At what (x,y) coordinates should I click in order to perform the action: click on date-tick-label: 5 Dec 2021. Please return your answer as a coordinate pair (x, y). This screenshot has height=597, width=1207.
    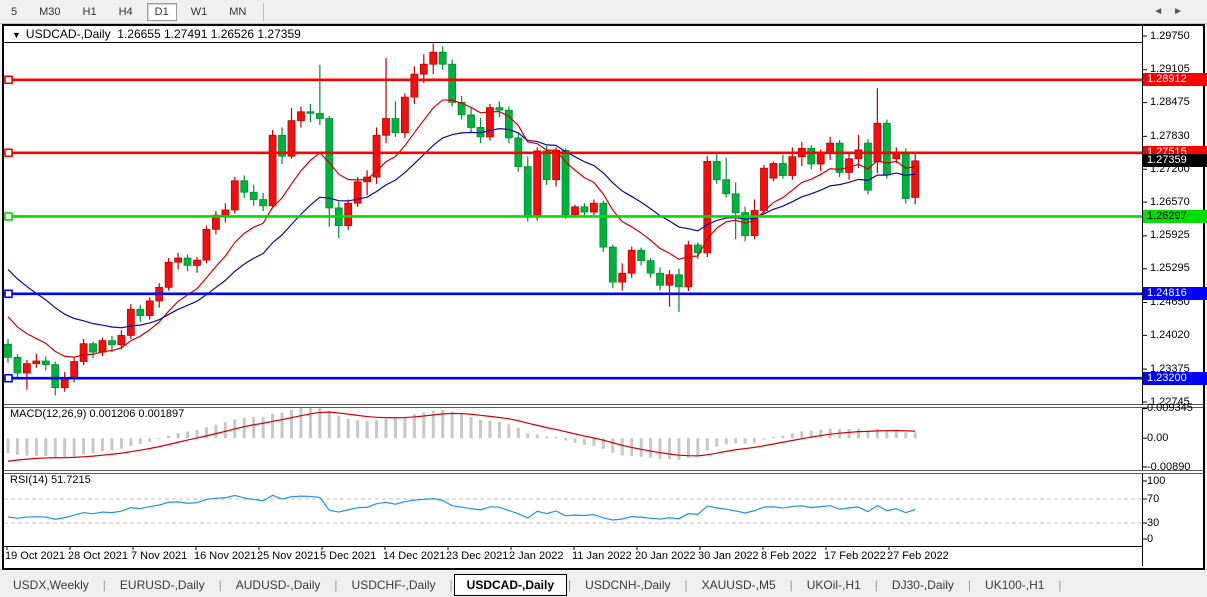
    Looking at the image, I should click on (348, 556).